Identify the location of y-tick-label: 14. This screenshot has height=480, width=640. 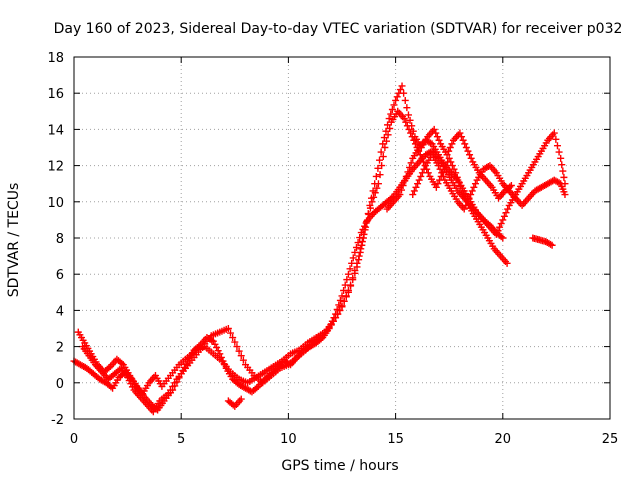
(55, 130).